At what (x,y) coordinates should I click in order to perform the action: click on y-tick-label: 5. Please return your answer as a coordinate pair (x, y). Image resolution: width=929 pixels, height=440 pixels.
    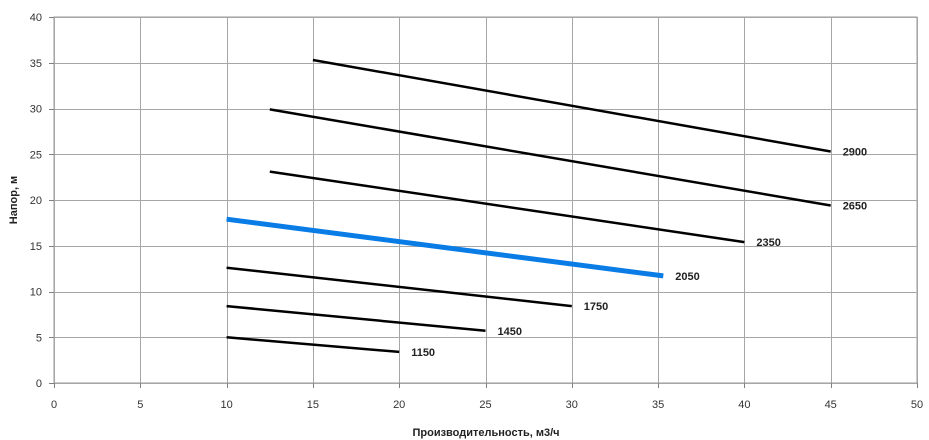
    Looking at the image, I should click on (39, 338).